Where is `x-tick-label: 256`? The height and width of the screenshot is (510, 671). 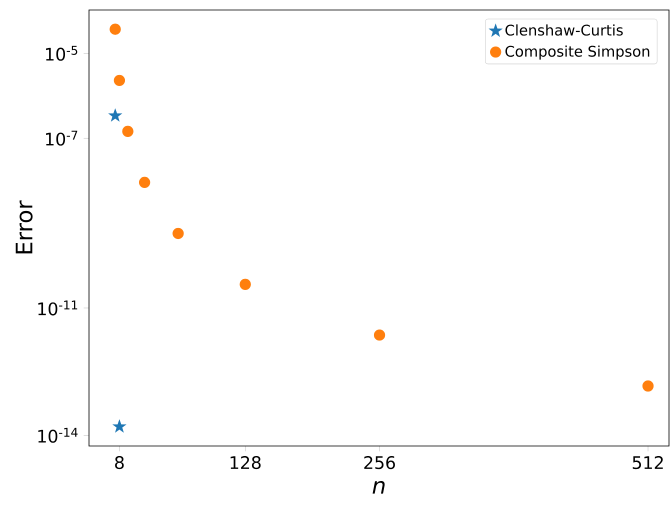
x-tick-label: 256 is located at coordinates (379, 463).